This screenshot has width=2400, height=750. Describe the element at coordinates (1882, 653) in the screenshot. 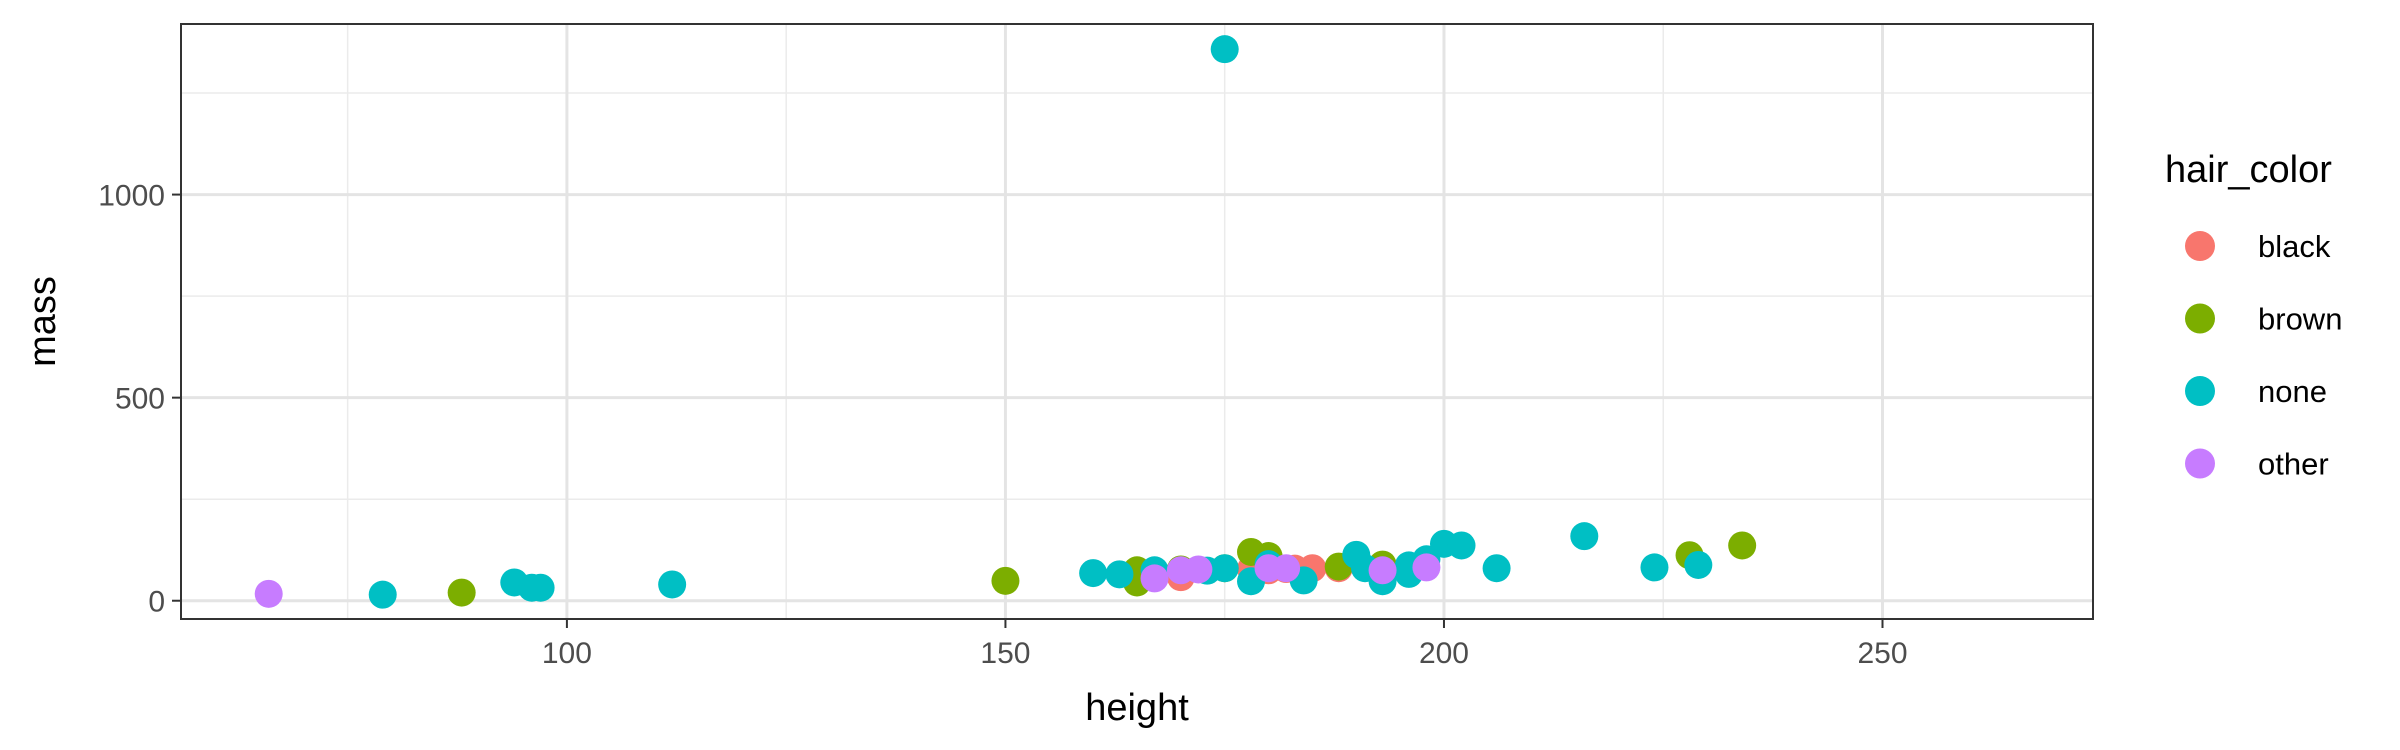

I see `x-tick-label: 250` at that location.